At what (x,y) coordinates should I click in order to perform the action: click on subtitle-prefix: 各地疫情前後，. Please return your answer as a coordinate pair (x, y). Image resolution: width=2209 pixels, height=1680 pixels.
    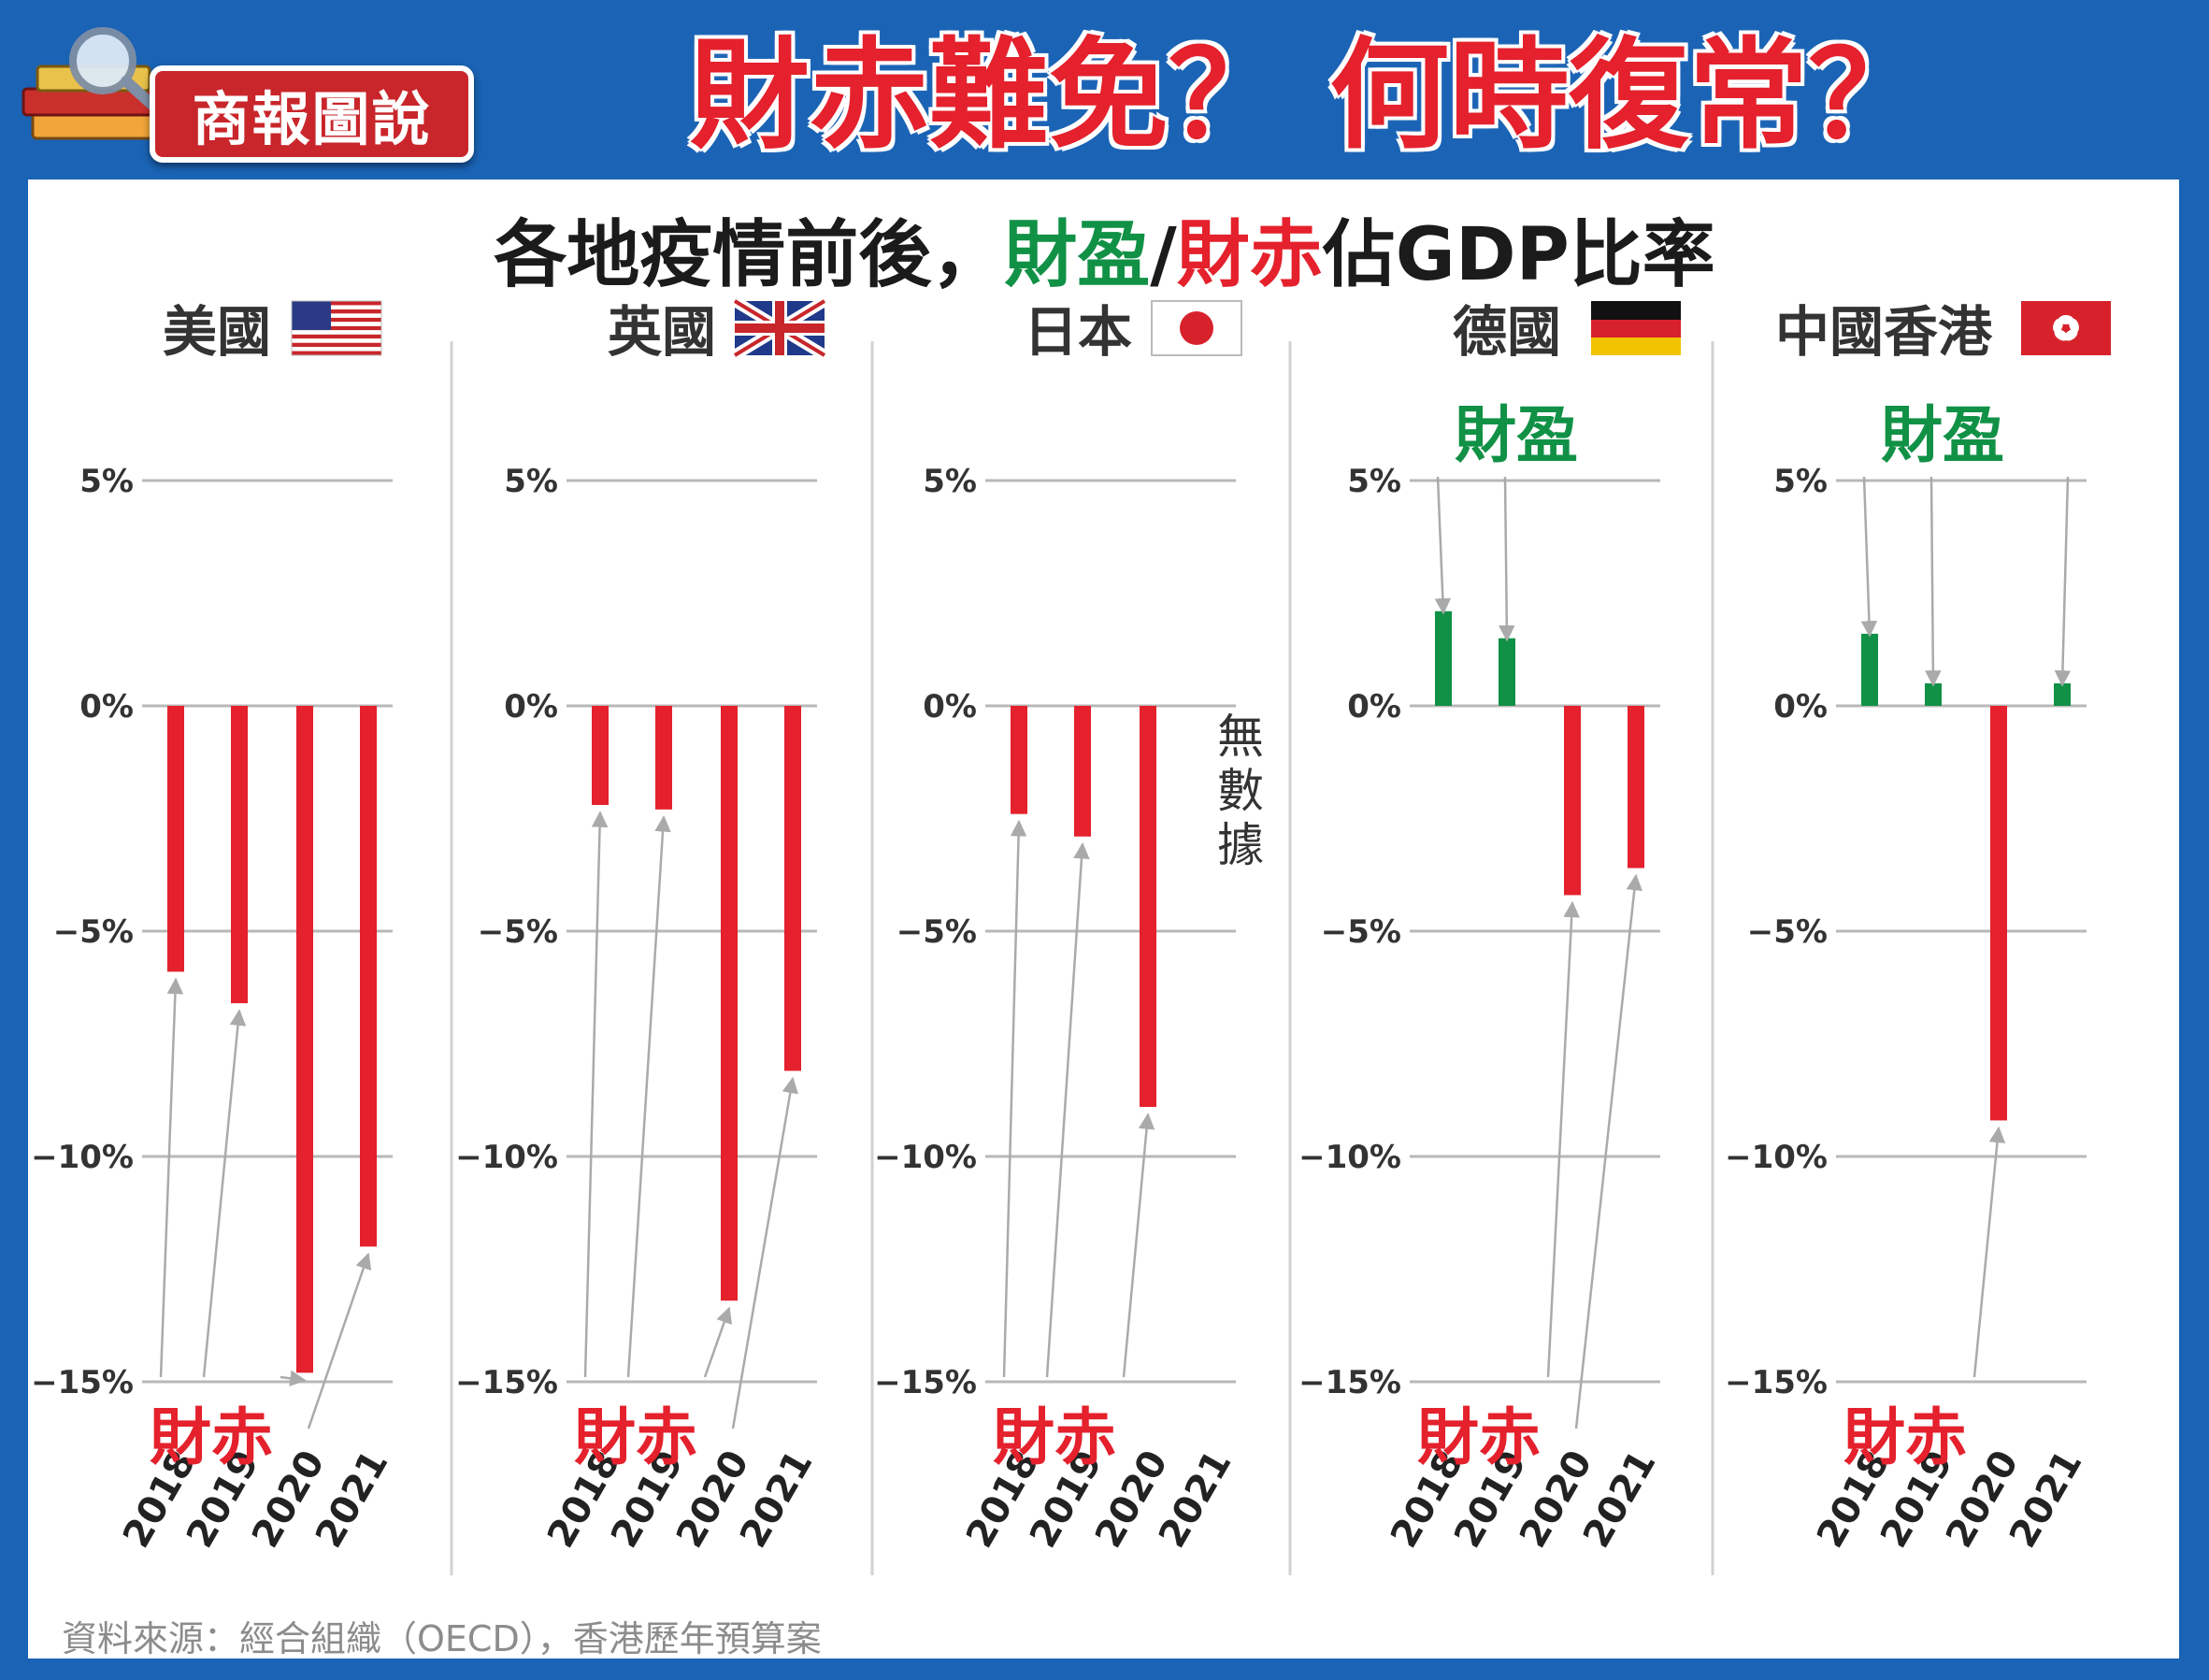
    Looking at the image, I should click on (749, 255).